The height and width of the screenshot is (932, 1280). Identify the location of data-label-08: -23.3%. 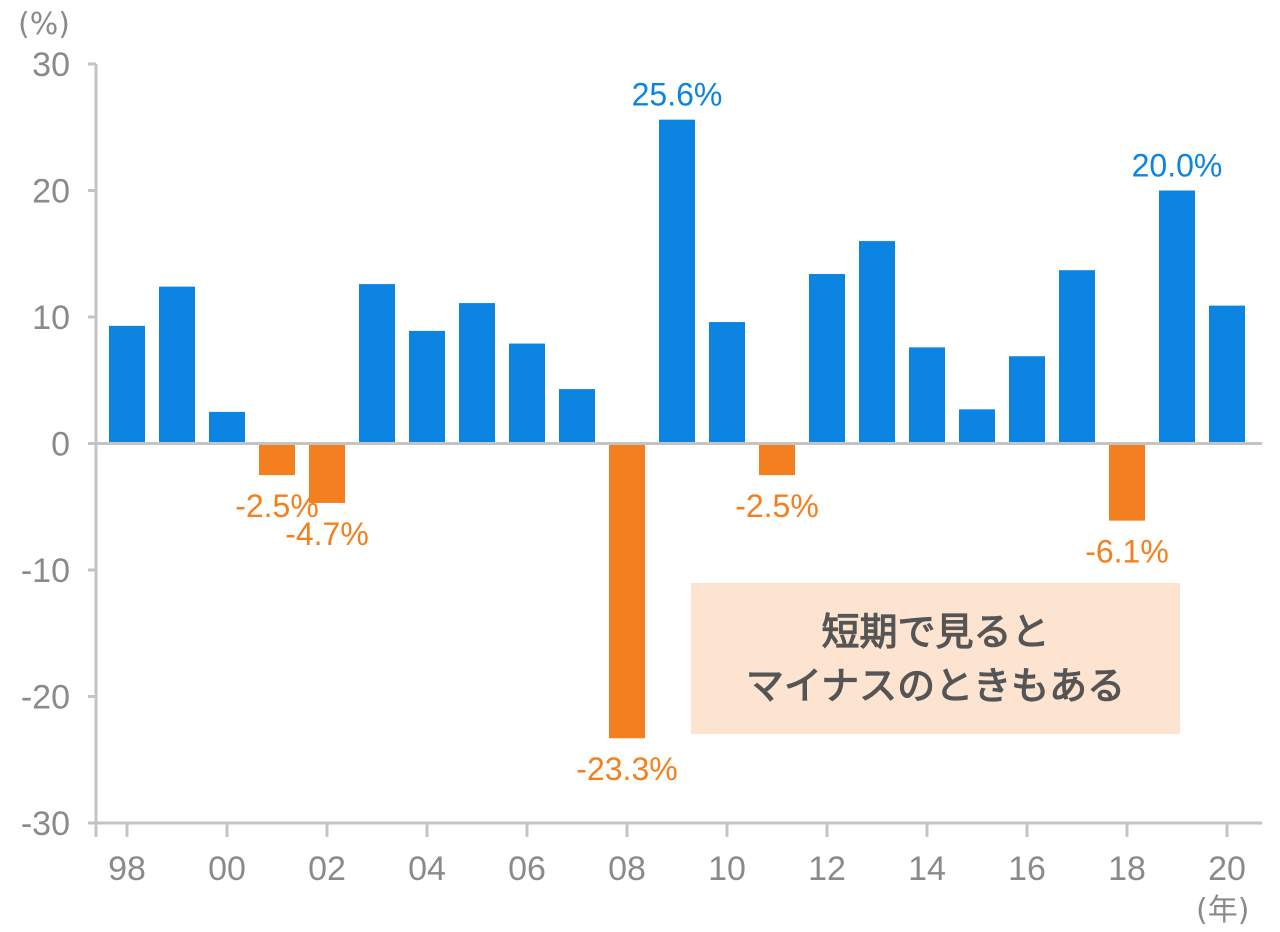
(626, 769).